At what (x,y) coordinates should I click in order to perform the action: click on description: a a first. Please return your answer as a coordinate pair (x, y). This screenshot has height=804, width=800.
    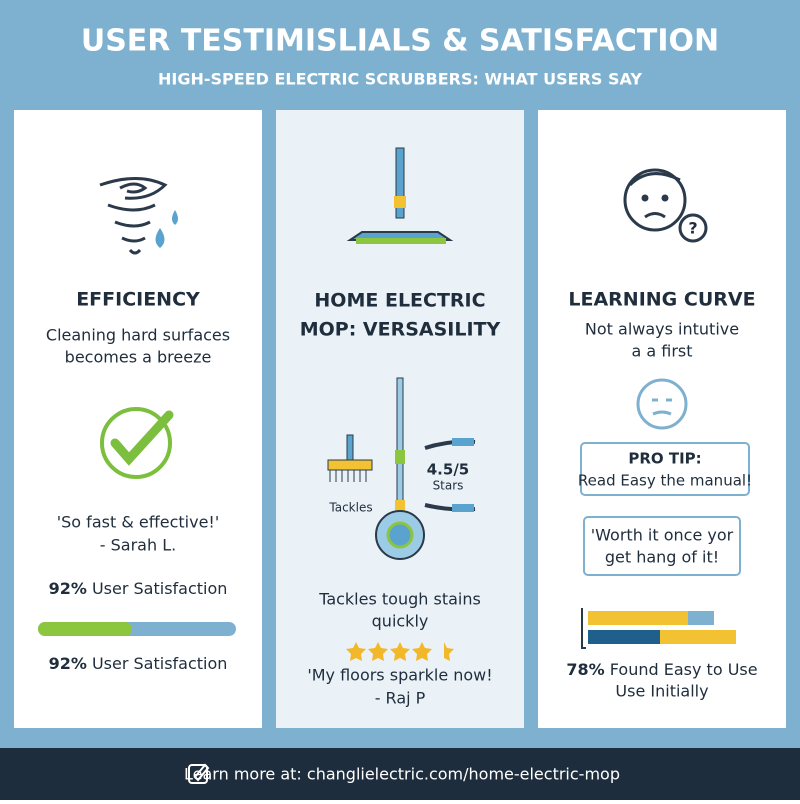
    Looking at the image, I should click on (661, 351).